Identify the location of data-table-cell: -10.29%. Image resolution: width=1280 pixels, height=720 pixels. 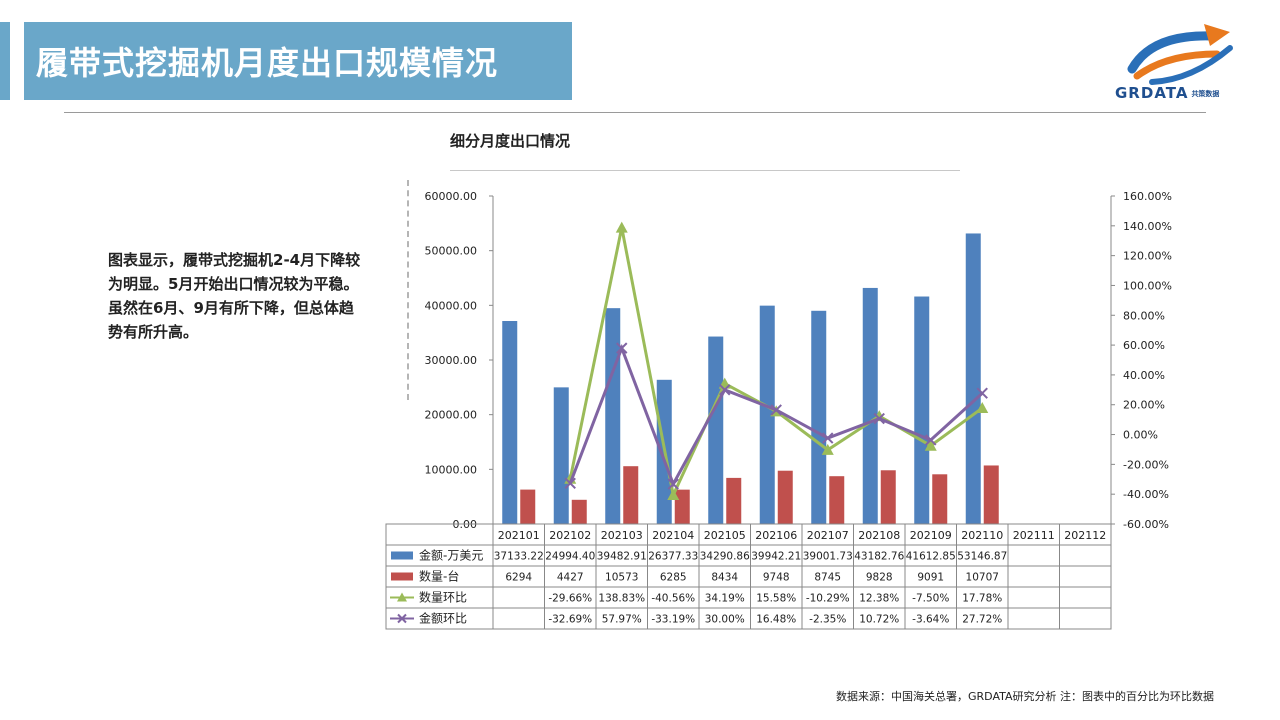
(828, 599).